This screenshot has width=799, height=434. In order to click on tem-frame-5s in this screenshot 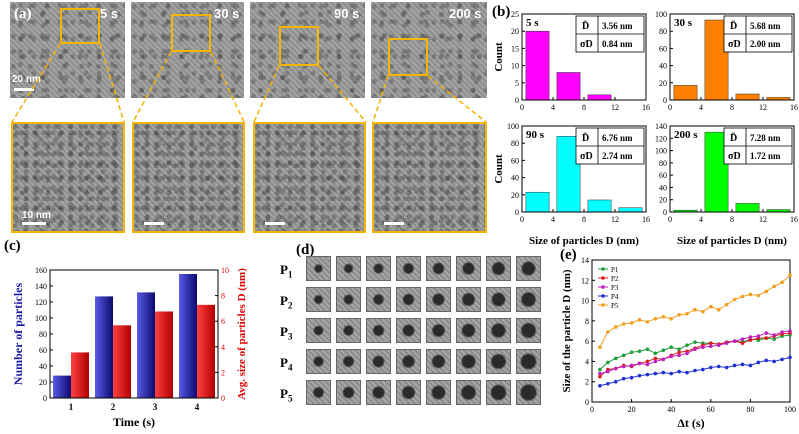, I will do `click(67, 50)`.